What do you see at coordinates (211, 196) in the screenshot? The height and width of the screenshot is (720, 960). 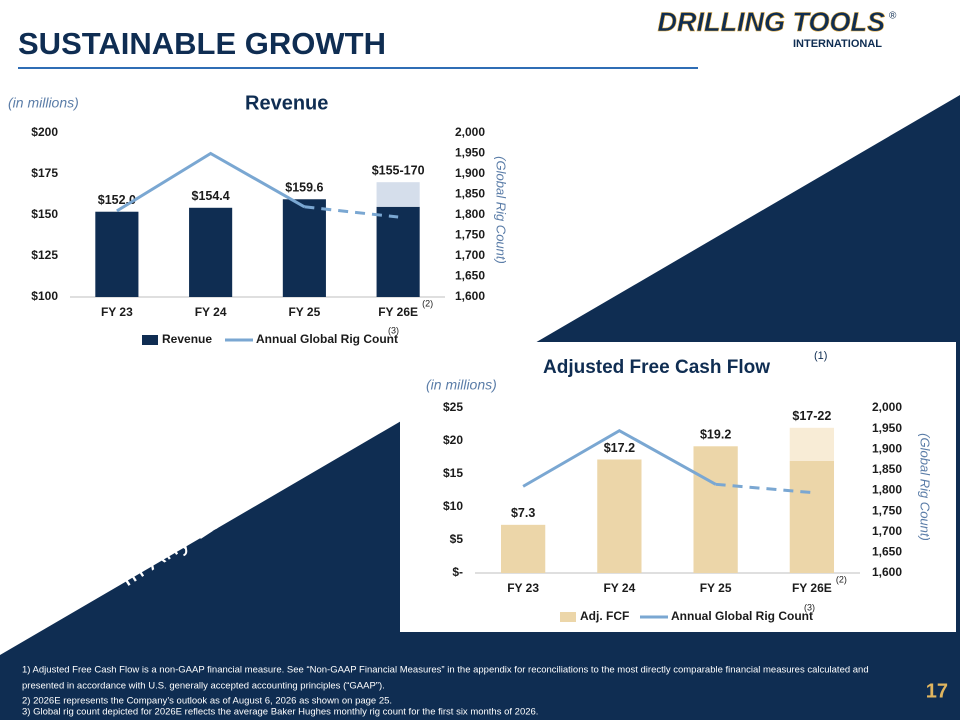 I see `value-label: $154.4` at bounding box center [211, 196].